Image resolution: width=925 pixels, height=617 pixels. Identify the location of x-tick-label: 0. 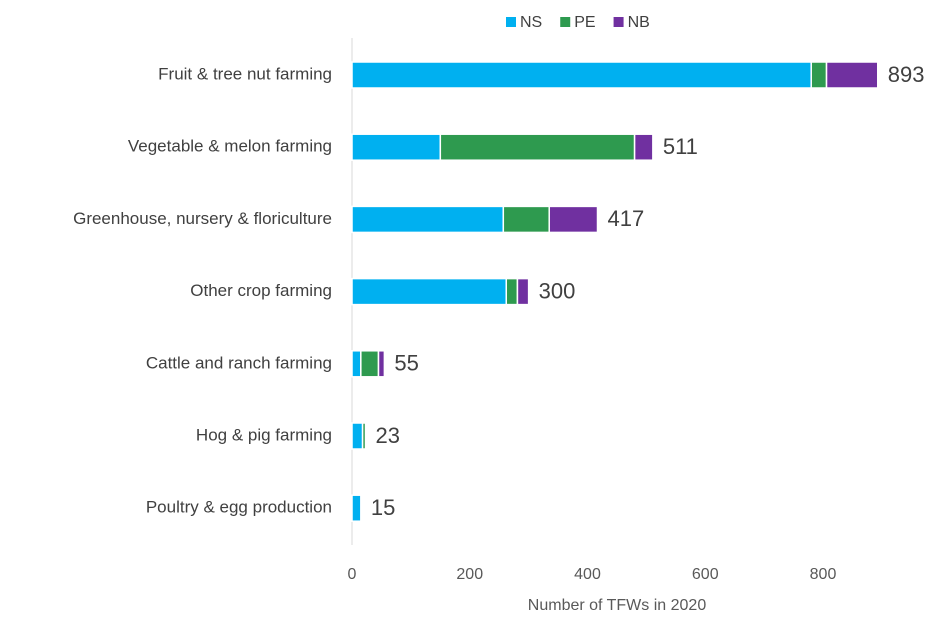
(352, 574).